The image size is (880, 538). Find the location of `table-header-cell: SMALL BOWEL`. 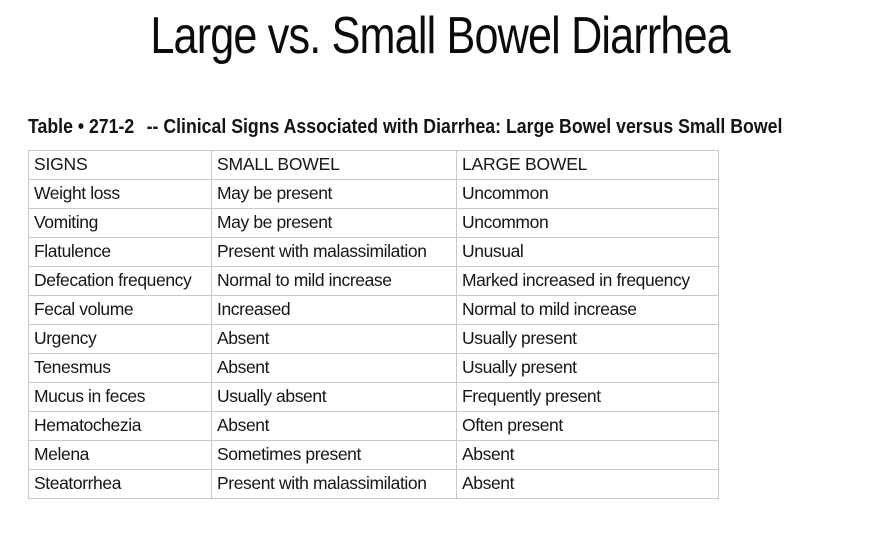

table-header-cell: SMALL BOWEL is located at coordinates (334, 165).